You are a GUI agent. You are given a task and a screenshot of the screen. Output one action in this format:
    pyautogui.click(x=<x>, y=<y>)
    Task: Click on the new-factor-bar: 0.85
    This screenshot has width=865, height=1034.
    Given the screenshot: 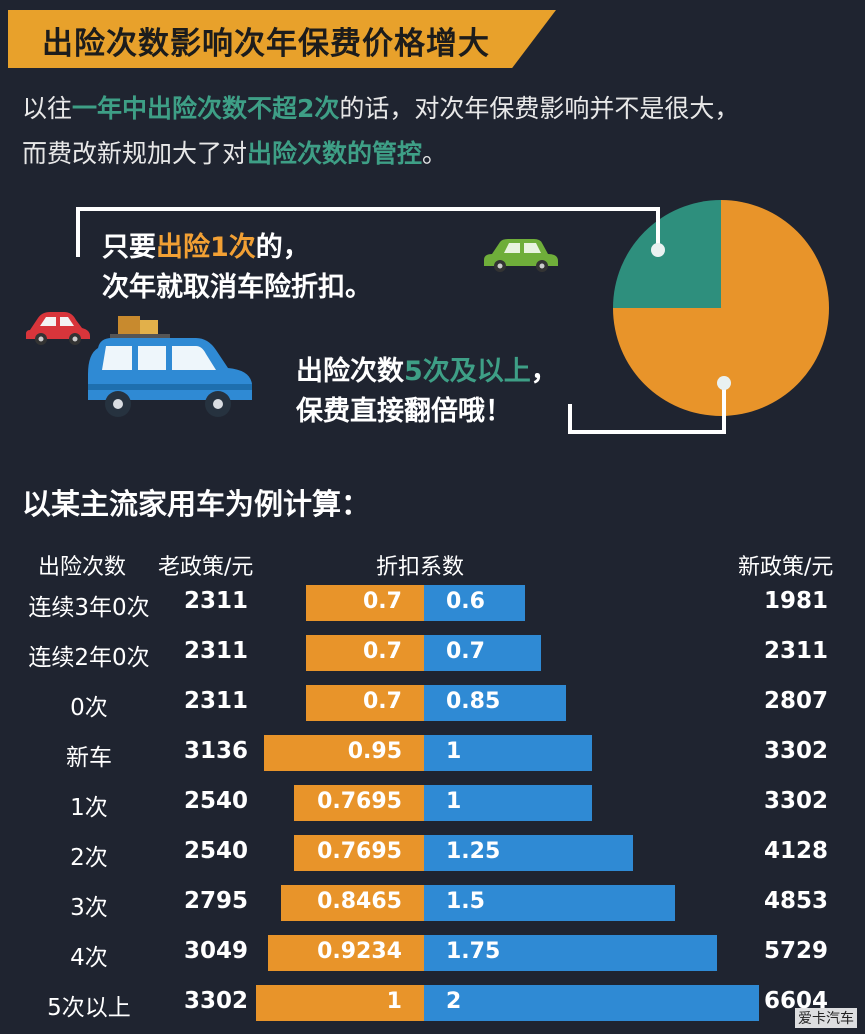 What is the action you would take?
    pyautogui.click(x=495, y=703)
    